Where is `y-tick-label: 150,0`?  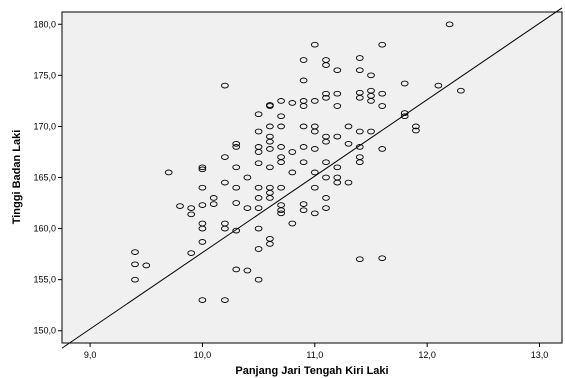 y-tick-label: 150,0 is located at coordinates (44, 331).